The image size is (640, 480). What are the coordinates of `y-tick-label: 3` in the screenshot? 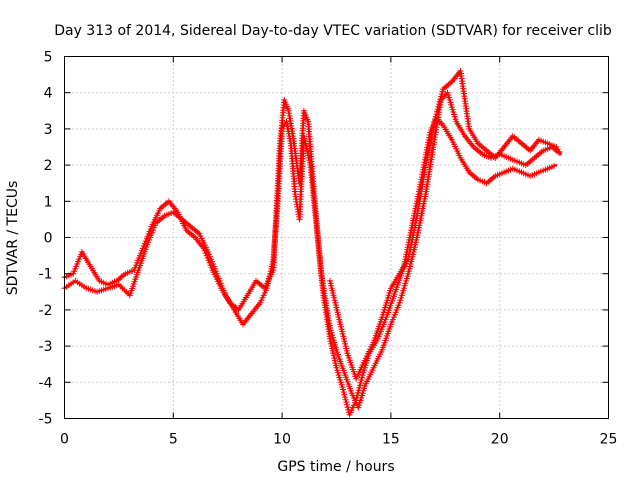 It's located at (48, 130).